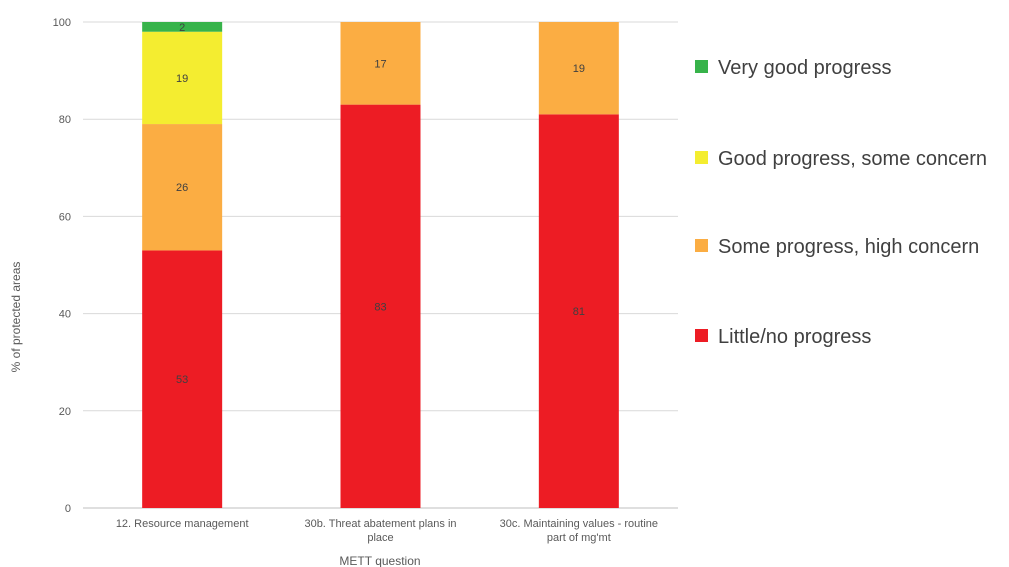 Image resolution: width=1009 pixels, height=567 pixels. I want to click on bar-segment-good-progress-some-concern, so click(182, 78).